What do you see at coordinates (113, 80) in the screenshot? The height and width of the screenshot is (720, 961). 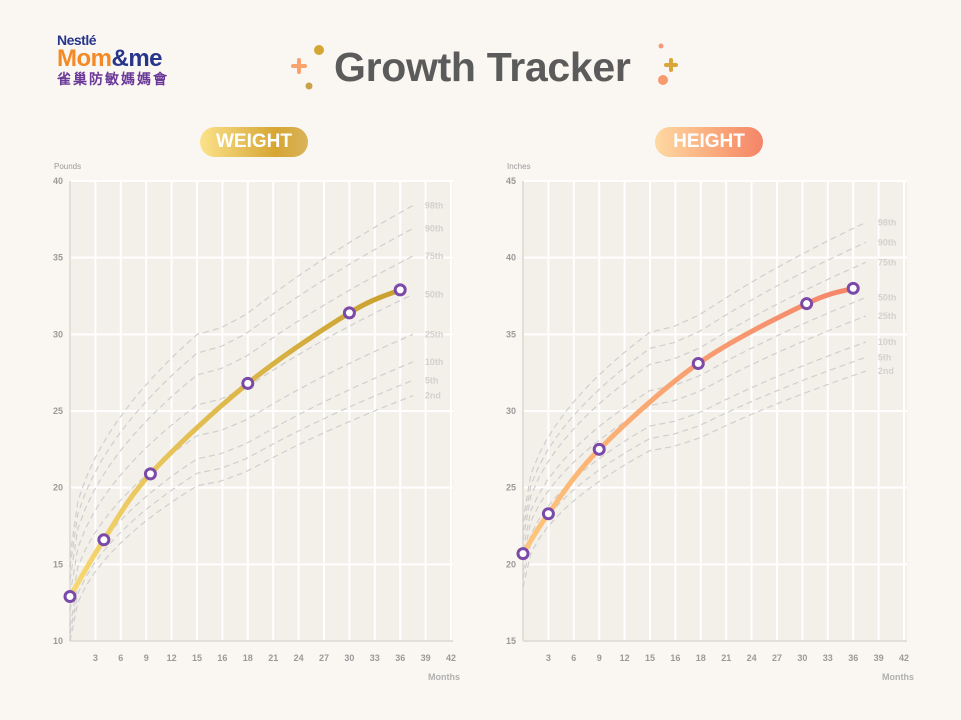 I see `logo-chinese: 雀巢防敏媽媽會` at bounding box center [113, 80].